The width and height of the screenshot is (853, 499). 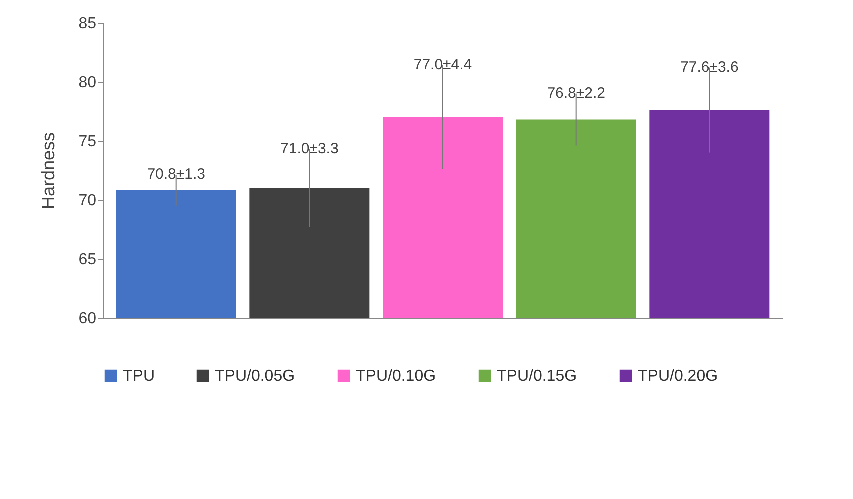 I want to click on y-axis-title: Hardness, so click(x=48, y=171).